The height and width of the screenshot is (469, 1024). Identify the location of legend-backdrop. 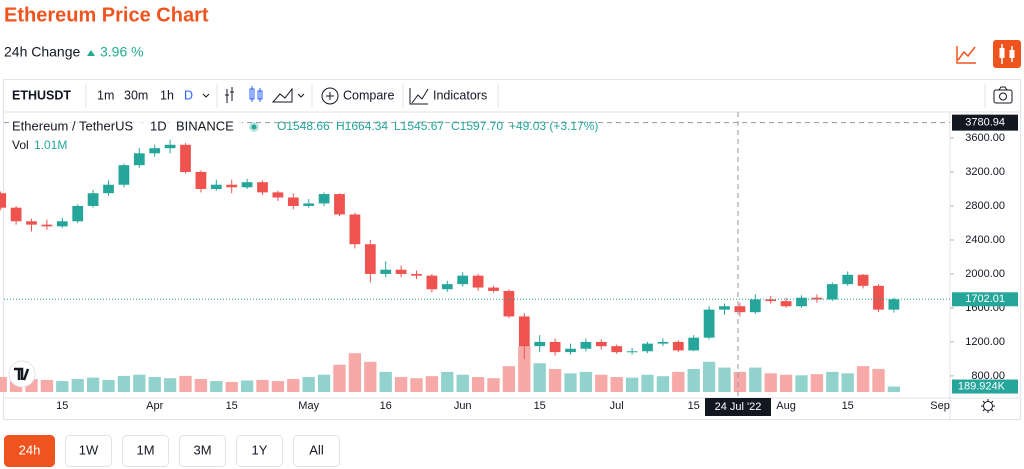
(126, 127).